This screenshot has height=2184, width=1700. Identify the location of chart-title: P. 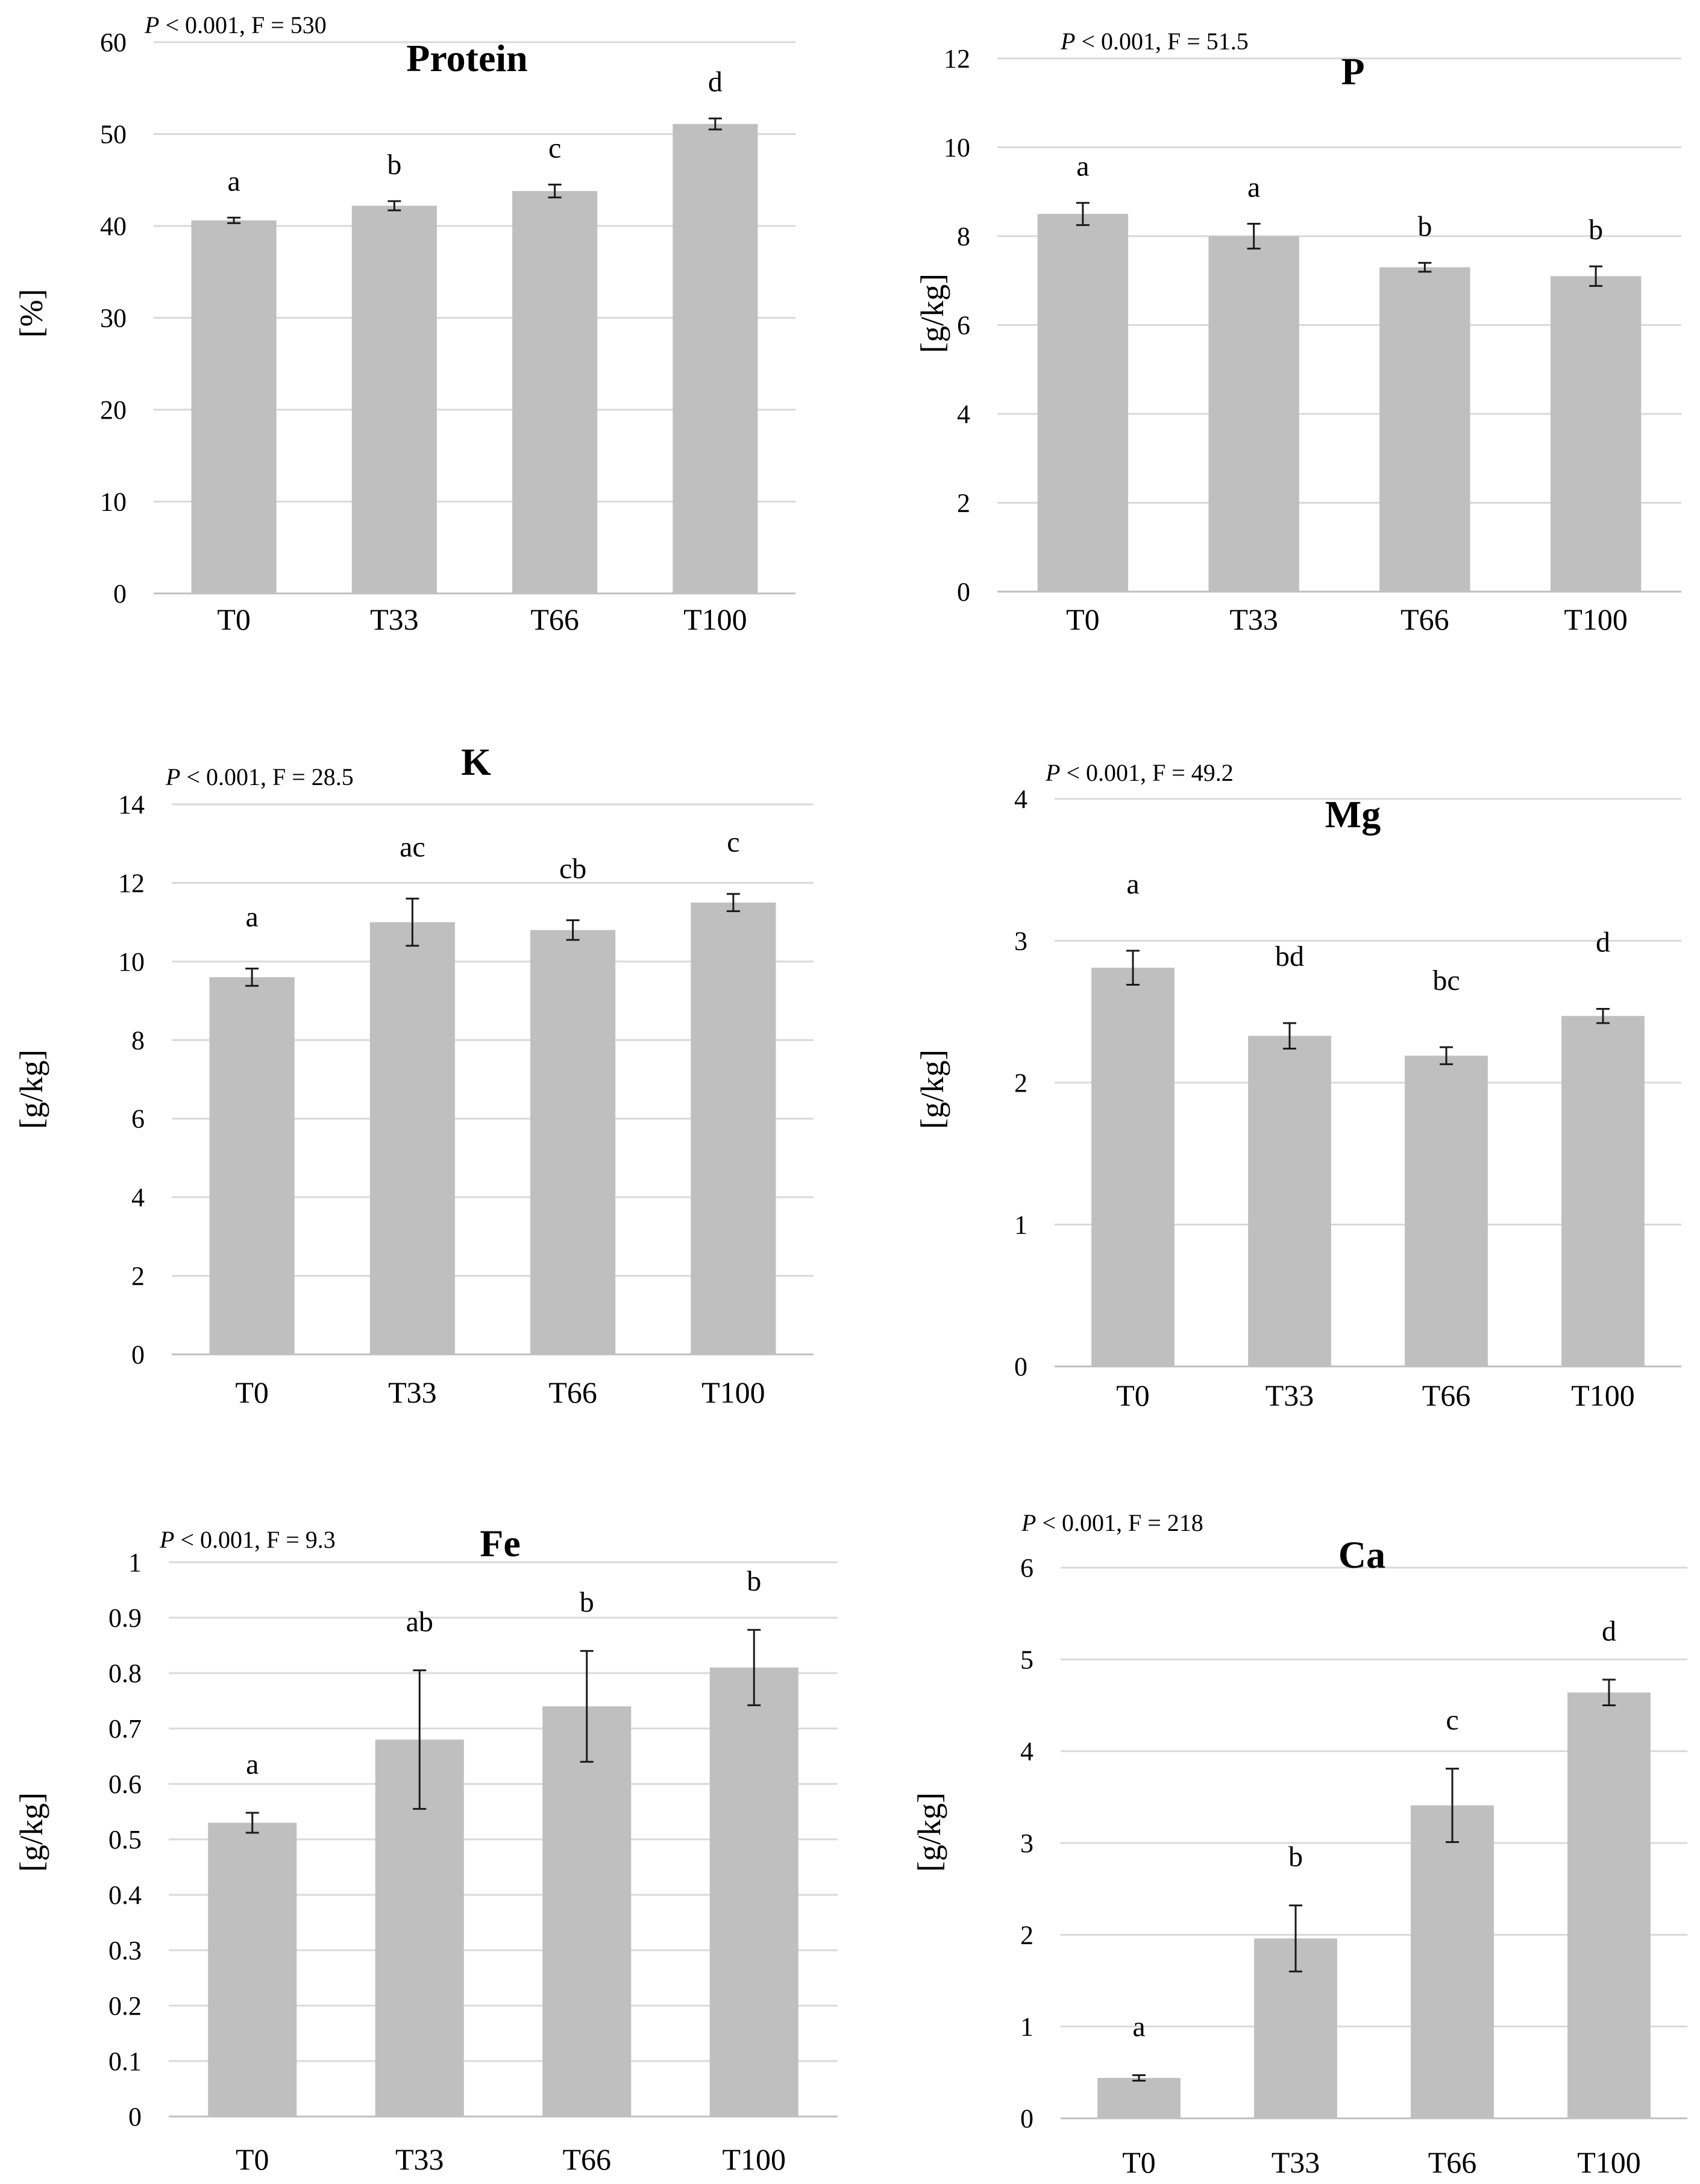
(1352, 71).